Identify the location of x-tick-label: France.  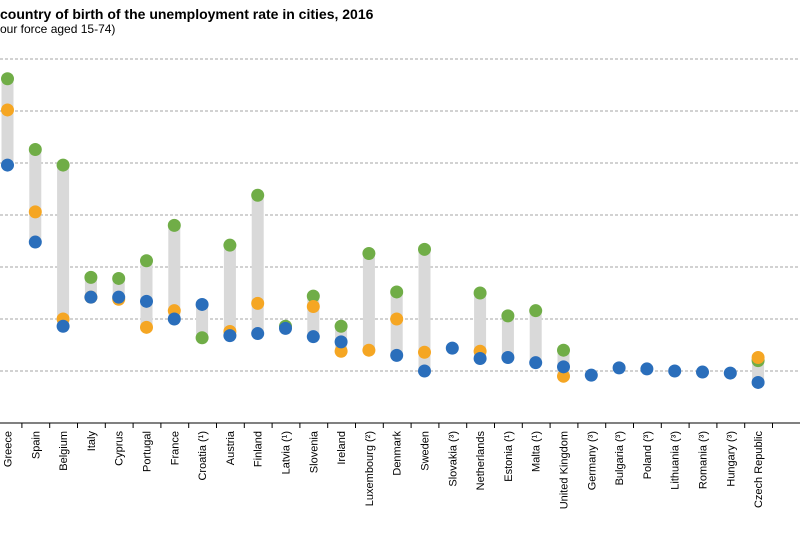
(175, 448).